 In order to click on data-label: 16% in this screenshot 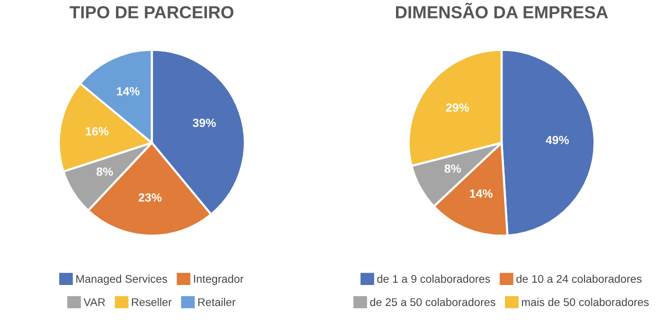, I will do `click(97, 131)`.